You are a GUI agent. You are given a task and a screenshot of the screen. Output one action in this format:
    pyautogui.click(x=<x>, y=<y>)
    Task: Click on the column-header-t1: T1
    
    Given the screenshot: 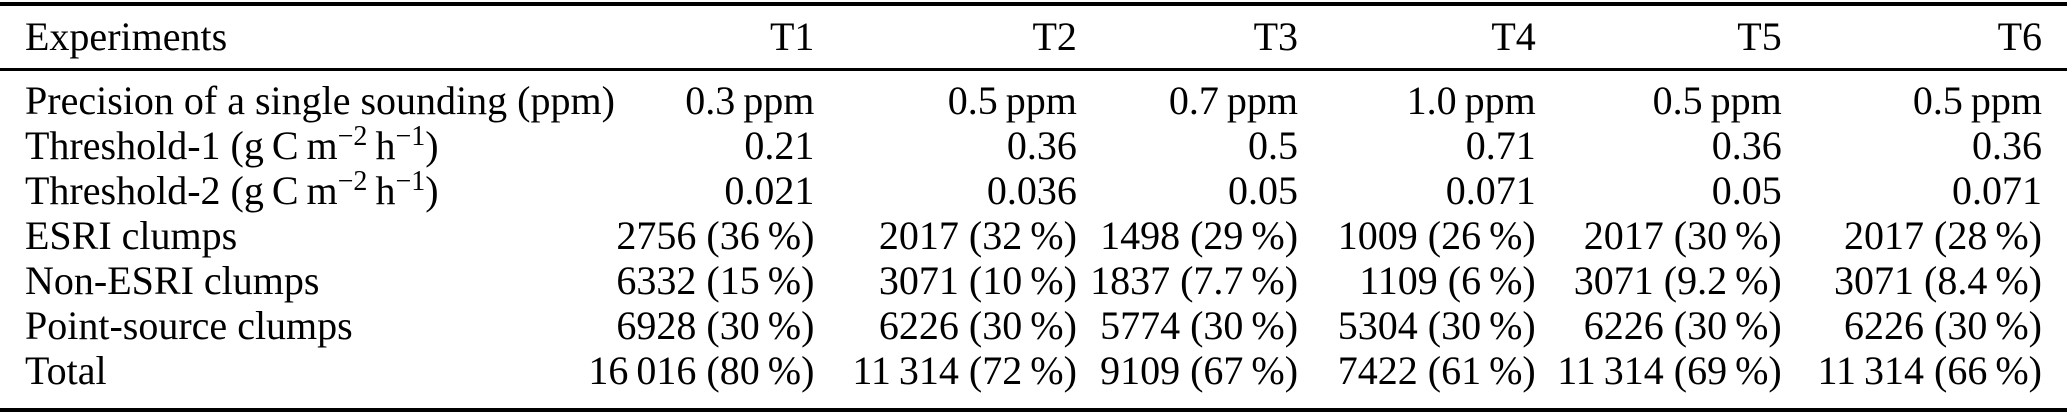 What is the action you would take?
    pyautogui.click(x=688, y=37)
    